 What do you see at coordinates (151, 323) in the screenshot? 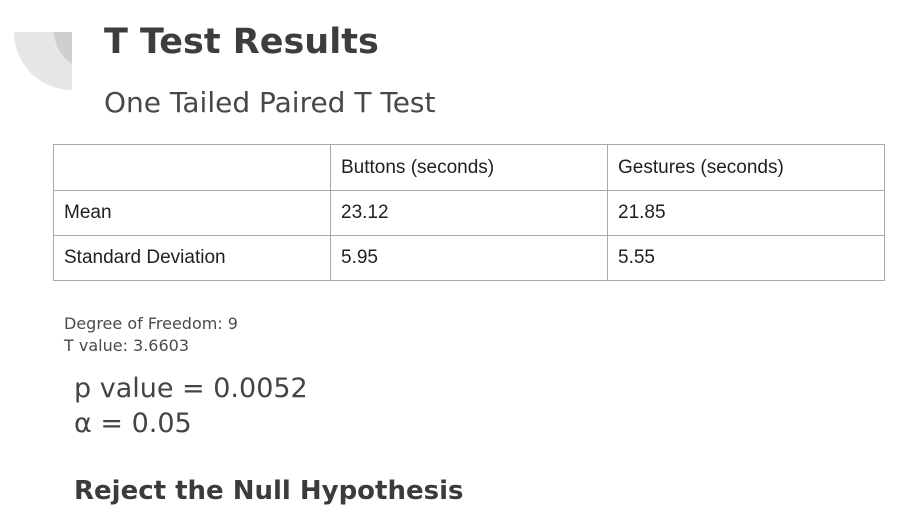
I see `degree-of-freedom-text: Degree of Freedom: 9` at bounding box center [151, 323].